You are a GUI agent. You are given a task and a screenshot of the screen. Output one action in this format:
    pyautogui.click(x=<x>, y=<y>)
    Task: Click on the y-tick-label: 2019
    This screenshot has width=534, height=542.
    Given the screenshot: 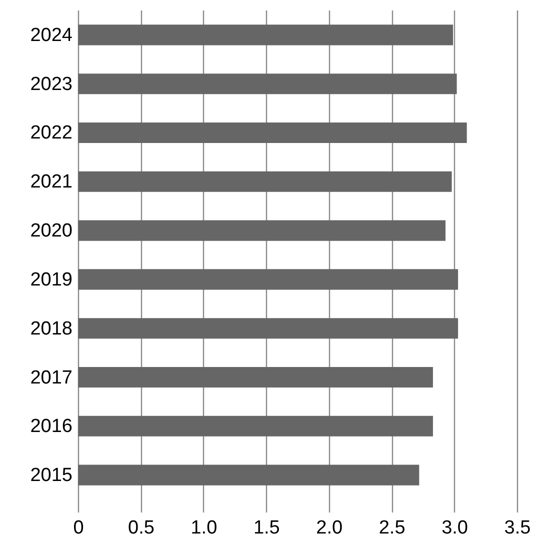 What is the action you would take?
    pyautogui.click(x=51, y=279)
    